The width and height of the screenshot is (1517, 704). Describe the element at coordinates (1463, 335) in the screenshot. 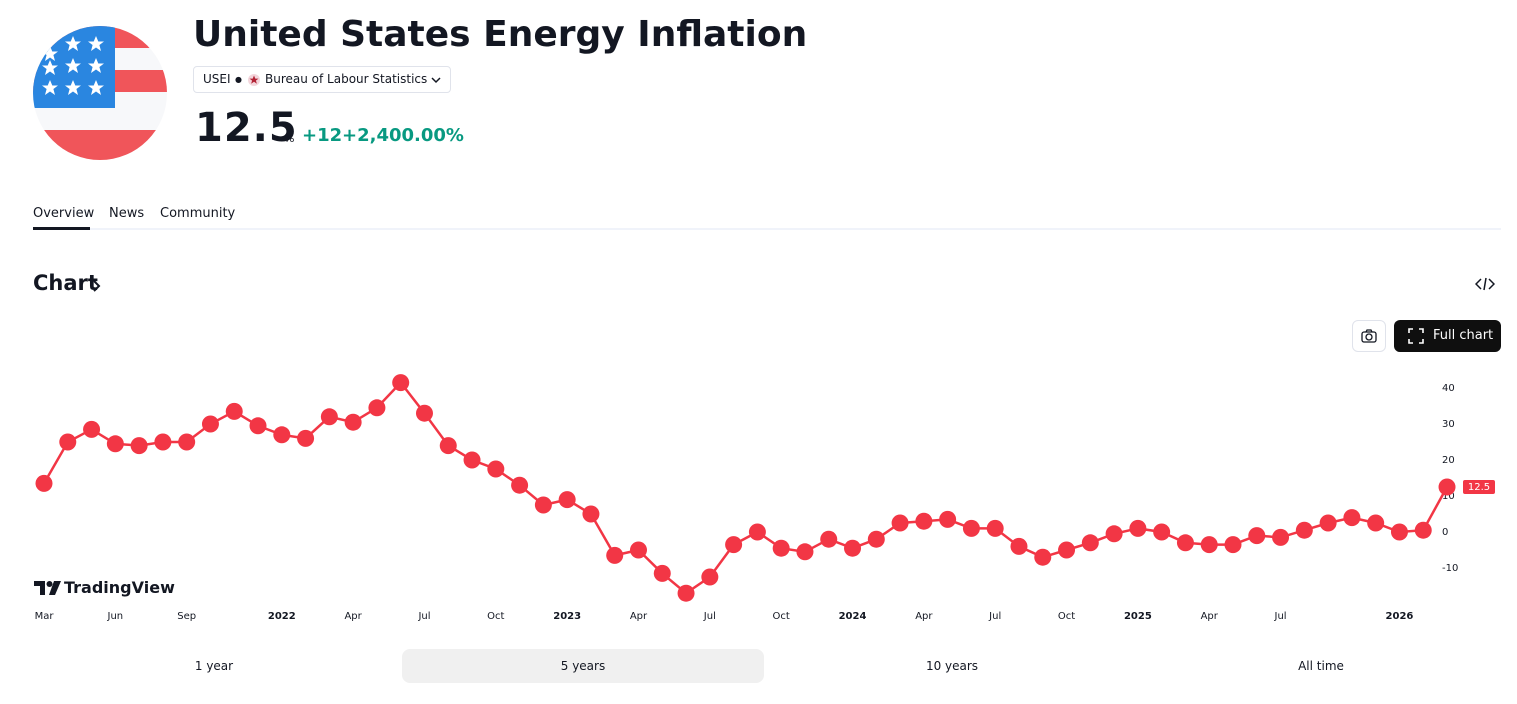

I see `button-label: Full chart` at that location.